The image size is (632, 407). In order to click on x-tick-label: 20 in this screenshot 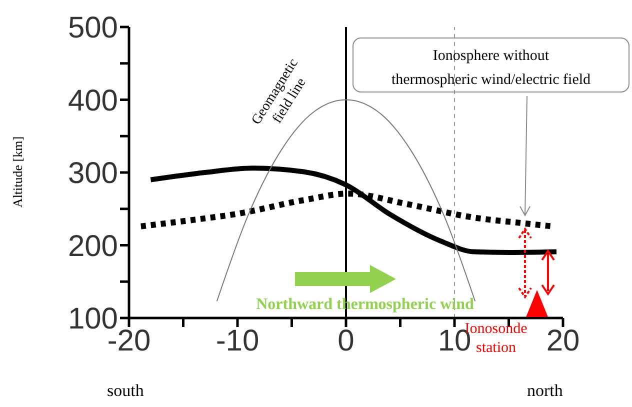, I will do `click(563, 341)`.